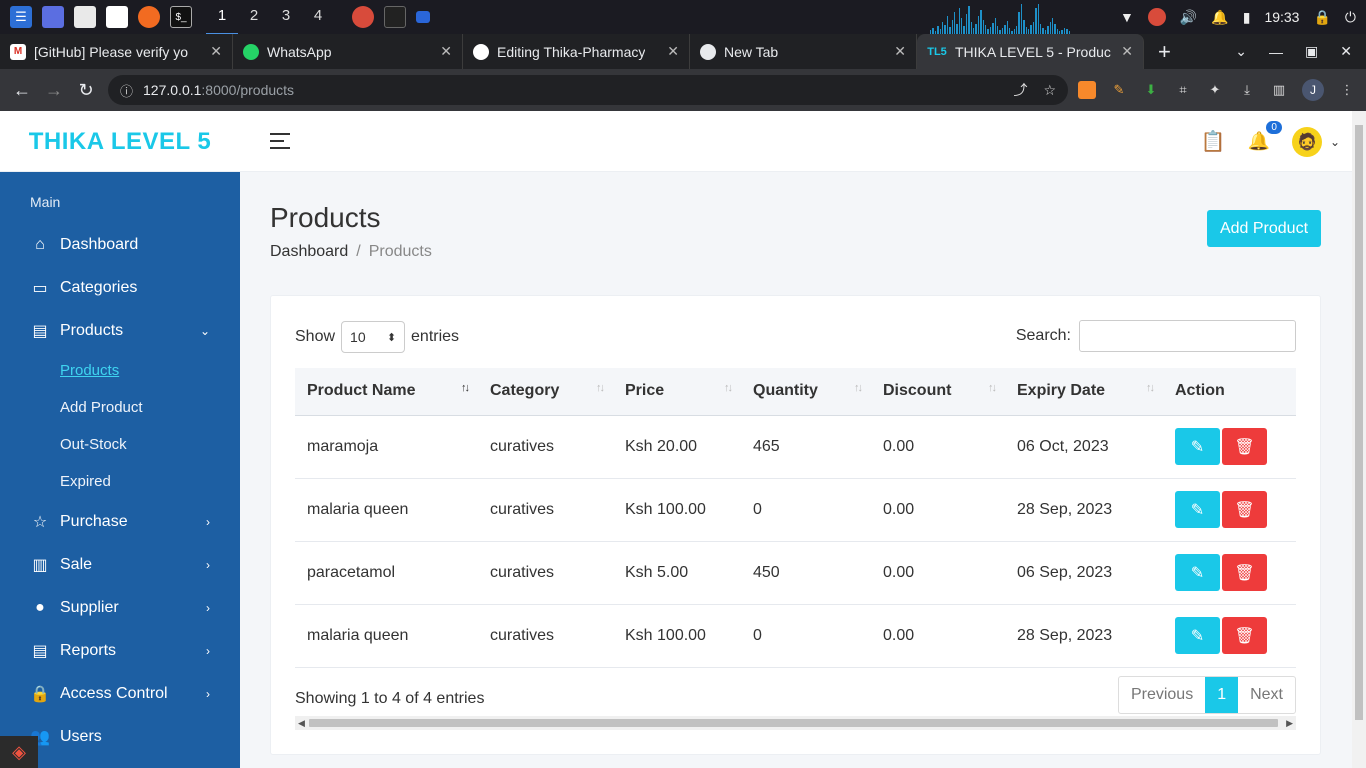  I want to click on power-icon: ⏻, so click(1350, 16).